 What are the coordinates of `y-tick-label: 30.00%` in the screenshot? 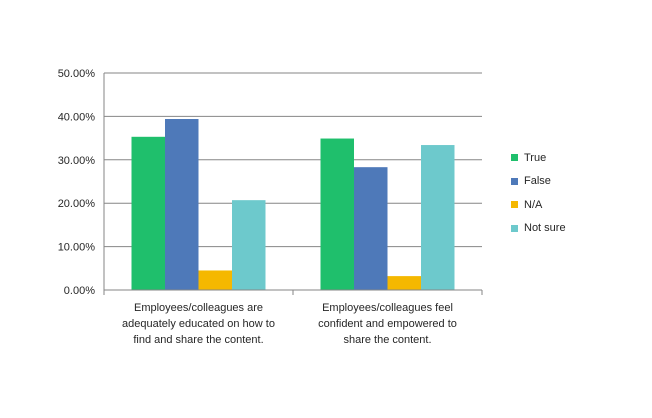 It's located at (77, 161).